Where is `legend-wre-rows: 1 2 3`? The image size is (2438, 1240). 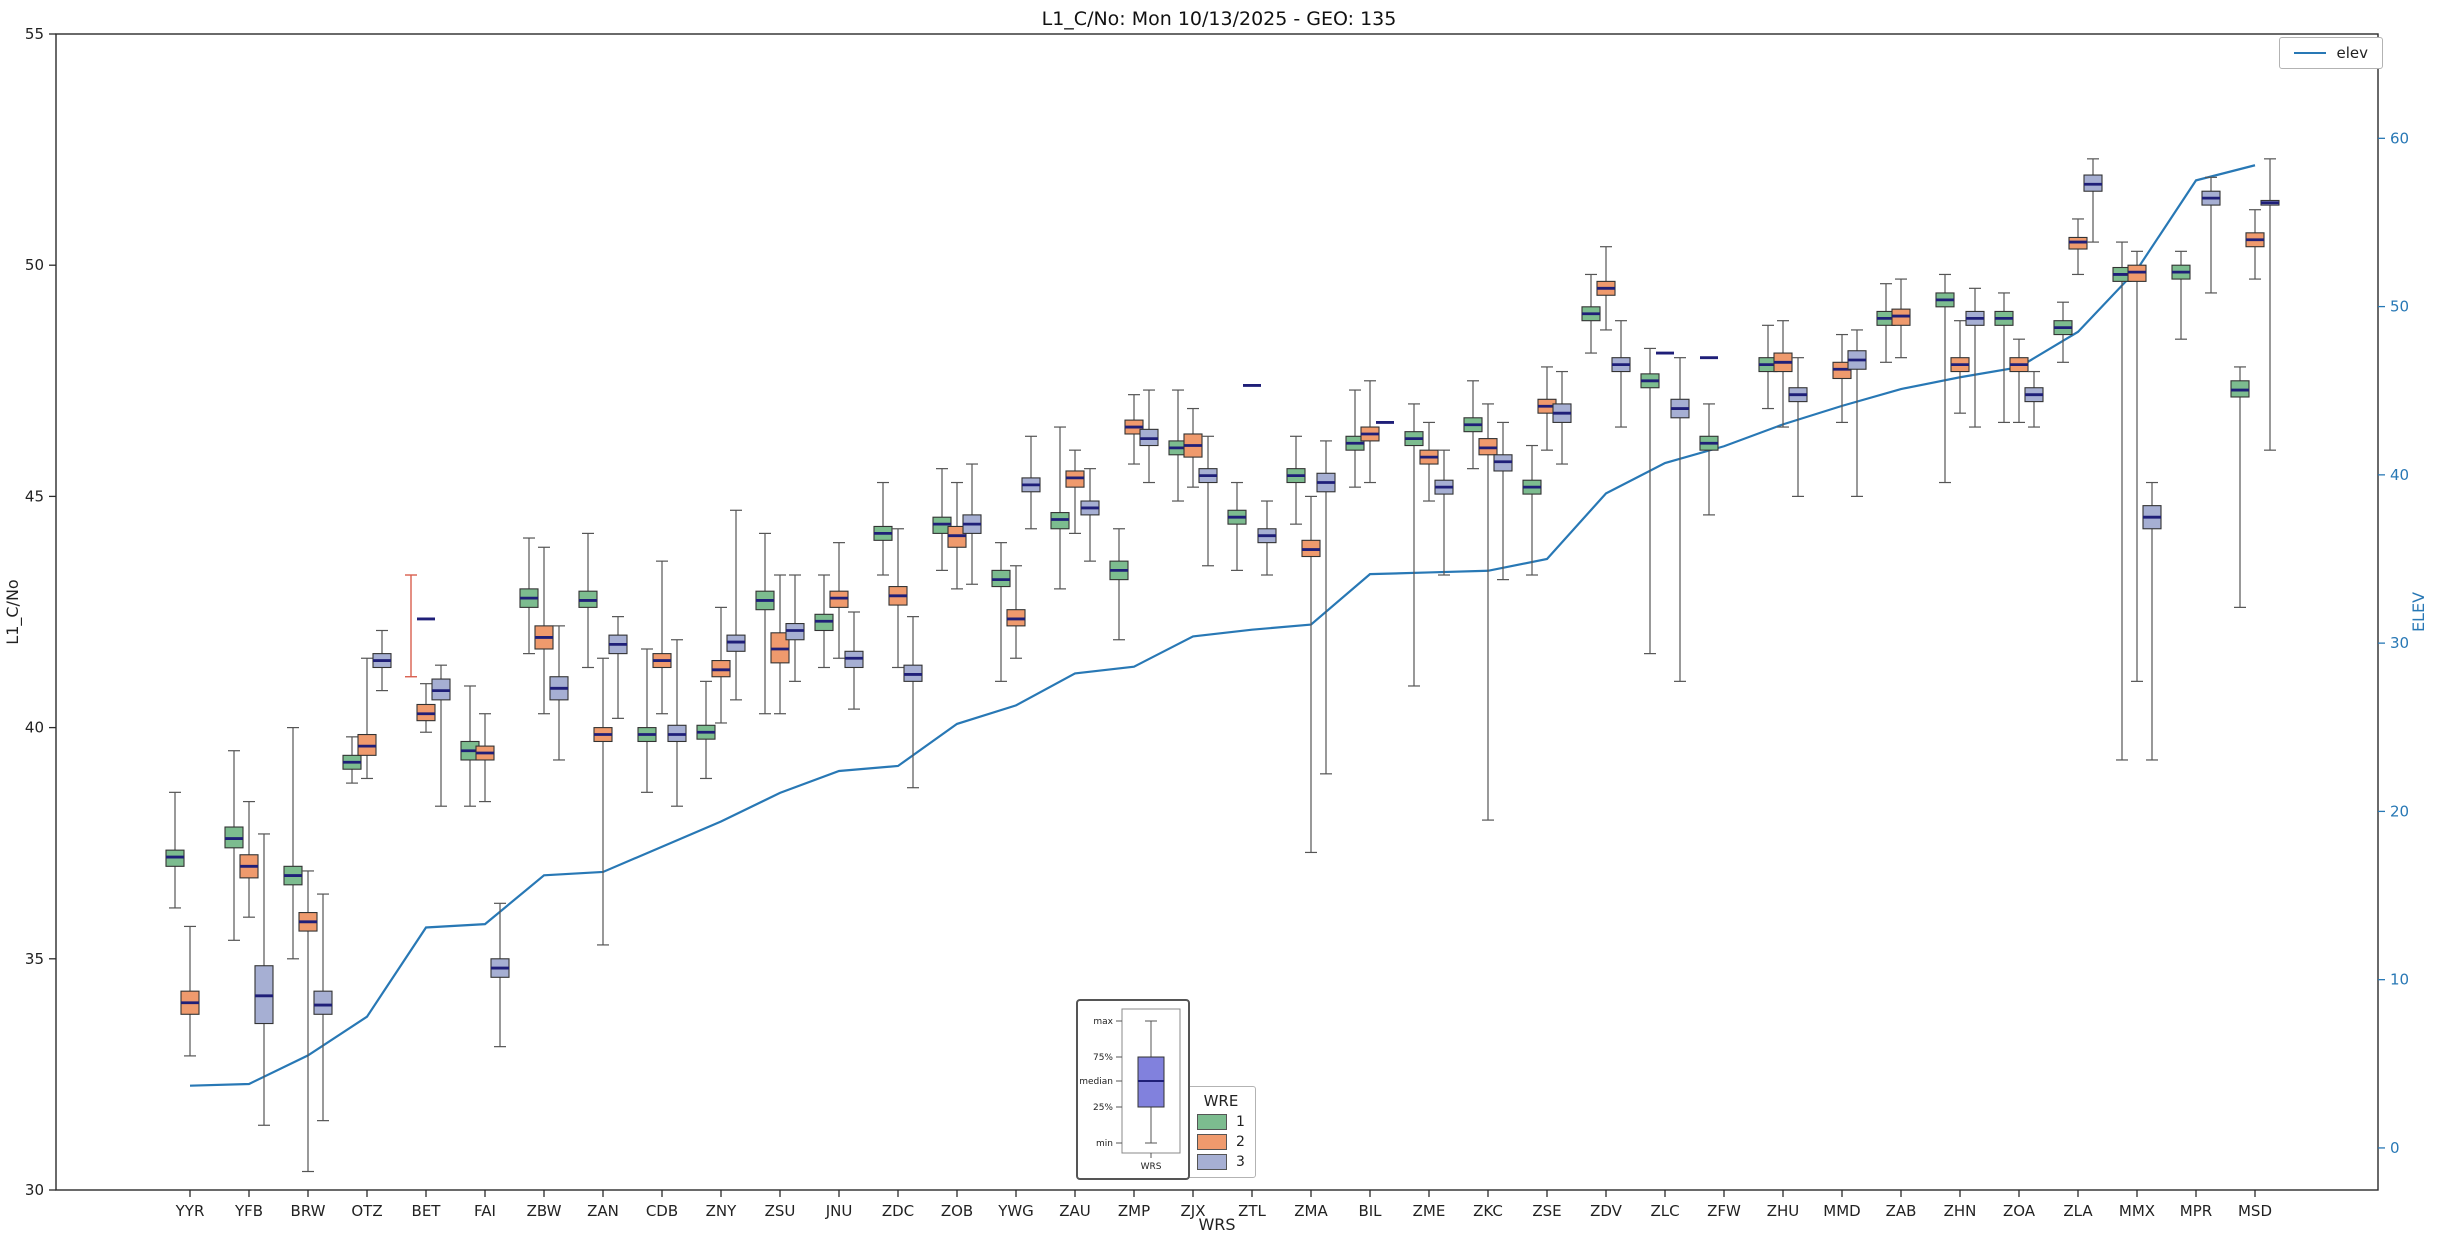 legend-wre-rows: 1 2 3 is located at coordinates (1221, 1142).